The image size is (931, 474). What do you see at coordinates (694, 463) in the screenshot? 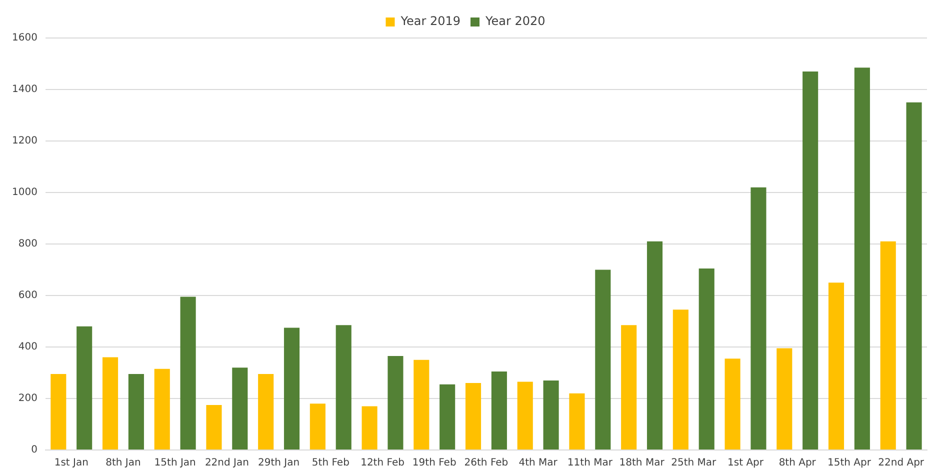
I see `x-tick-label: 25th Mar` at bounding box center [694, 463].